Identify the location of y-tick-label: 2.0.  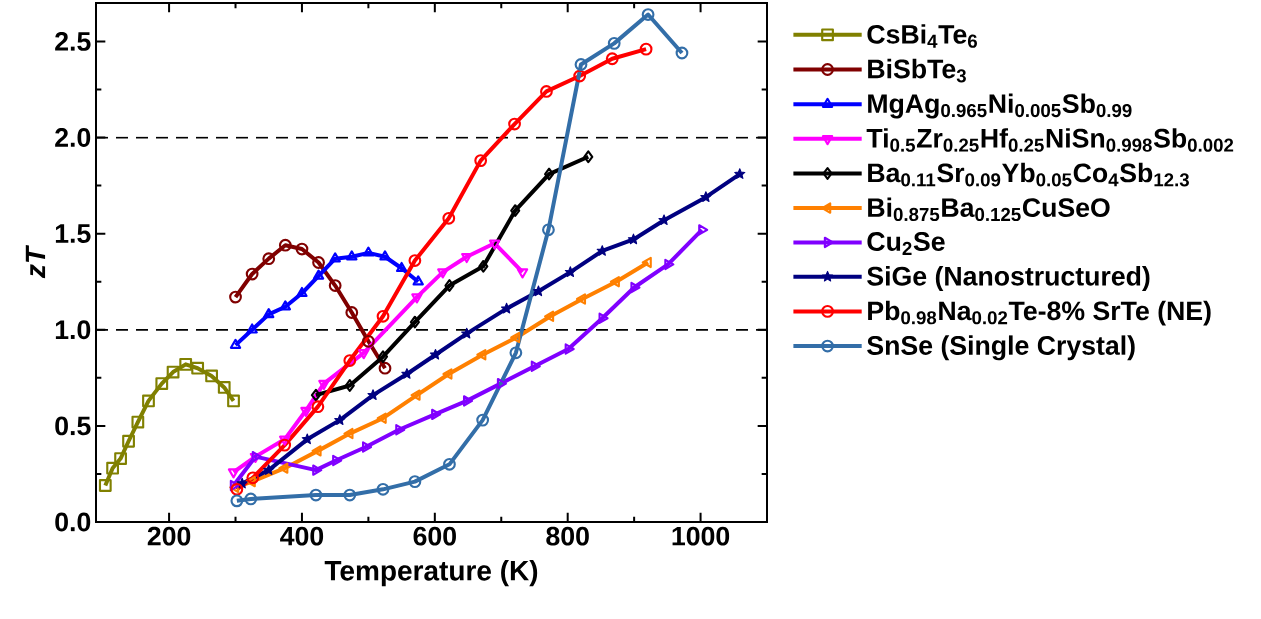
(73, 137).